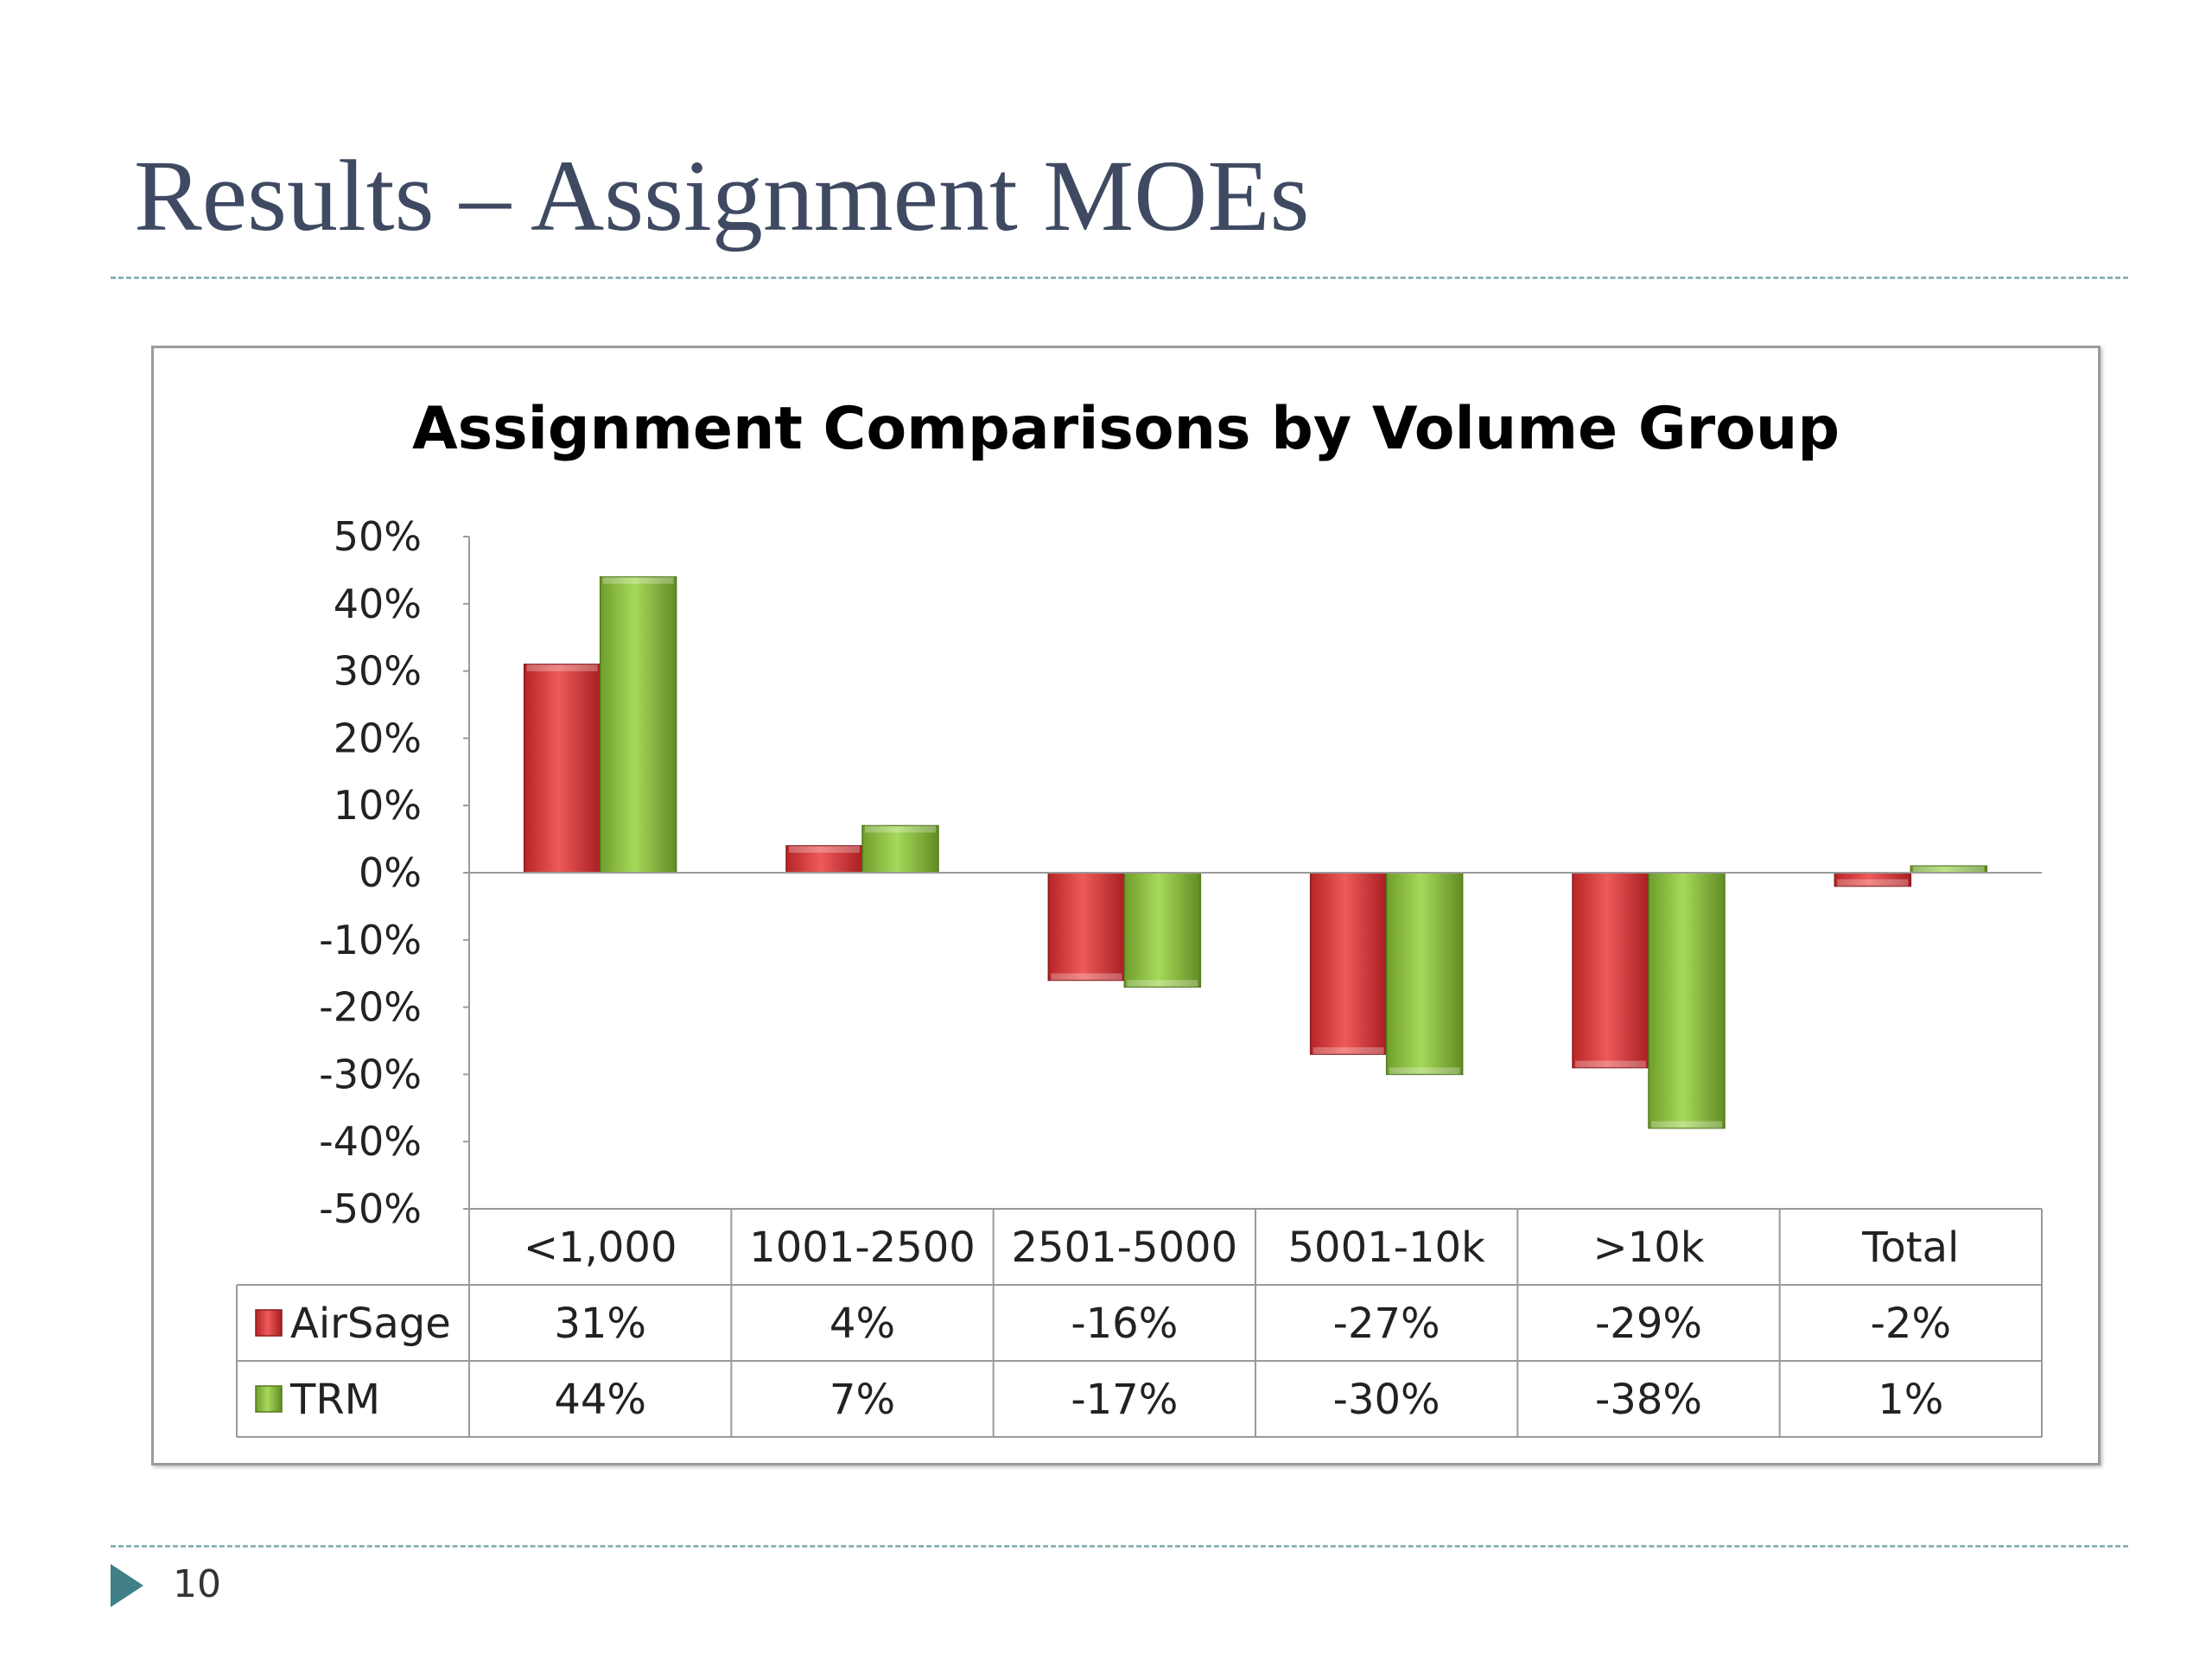 This screenshot has height=1659, width=2212. What do you see at coordinates (334, 1400) in the screenshot?
I see `legend-label: TRM` at bounding box center [334, 1400].